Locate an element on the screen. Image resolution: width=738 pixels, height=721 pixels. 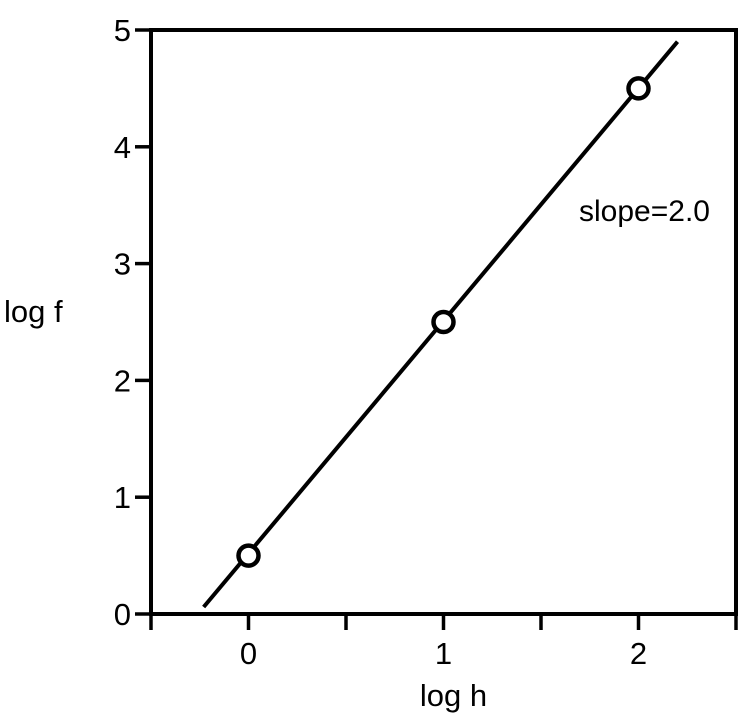
x-tick-label: 1 is located at coordinates (443, 653).